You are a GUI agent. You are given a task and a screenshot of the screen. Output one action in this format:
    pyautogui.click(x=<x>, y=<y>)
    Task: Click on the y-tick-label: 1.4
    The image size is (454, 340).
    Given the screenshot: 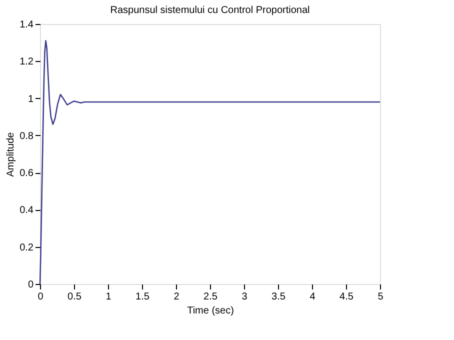 What is the action you would take?
    pyautogui.click(x=27, y=25)
    